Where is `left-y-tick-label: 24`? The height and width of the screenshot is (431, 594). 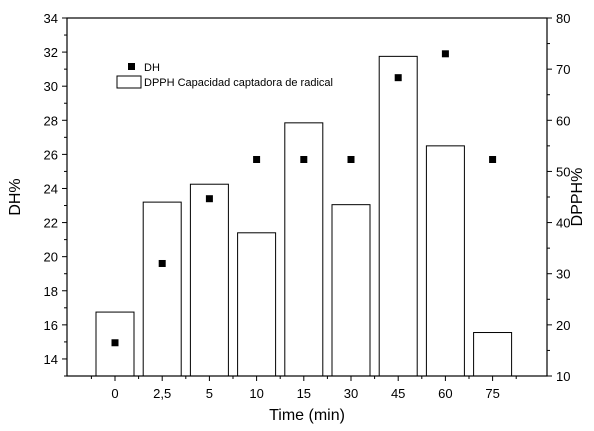
left-y-tick-label: 24 is located at coordinates (51, 188).